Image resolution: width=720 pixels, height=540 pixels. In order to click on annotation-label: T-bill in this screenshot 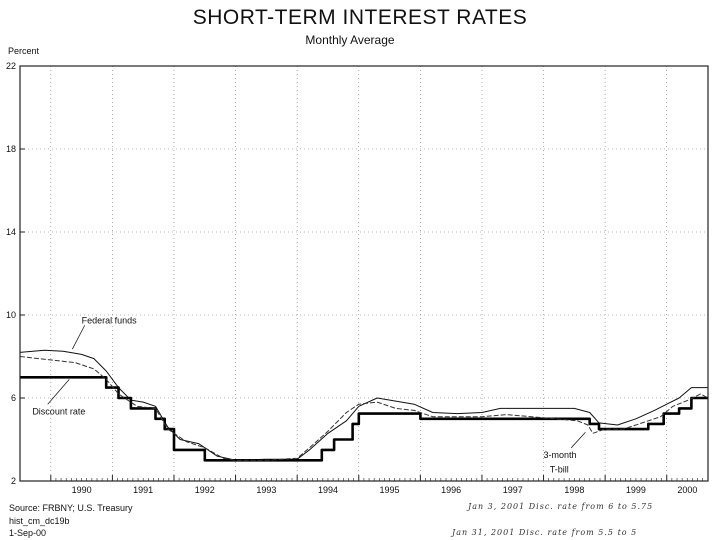, I will do `click(559, 470)`.